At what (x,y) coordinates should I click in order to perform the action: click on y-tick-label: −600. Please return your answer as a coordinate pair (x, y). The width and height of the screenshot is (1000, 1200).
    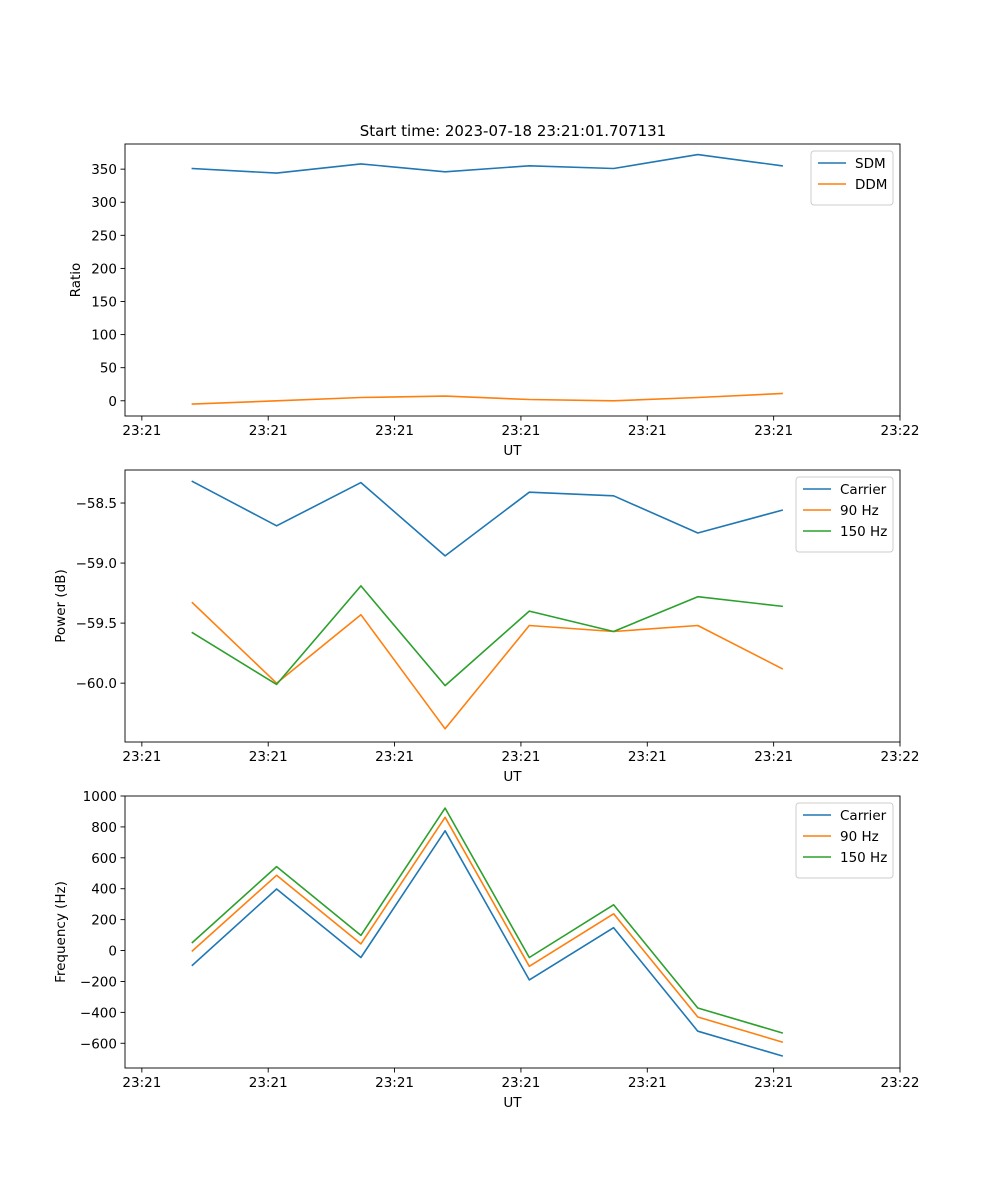
    Looking at the image, I should click on (98, 1044).